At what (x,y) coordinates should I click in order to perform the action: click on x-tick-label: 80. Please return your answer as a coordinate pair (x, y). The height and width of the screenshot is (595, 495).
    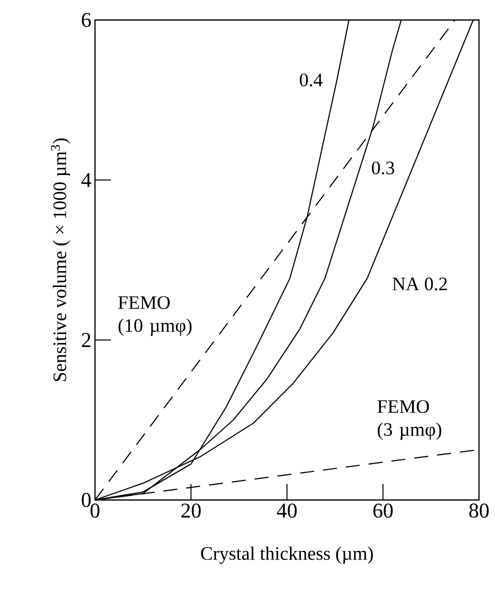
    Looking at the image, I should click on (479, 511).